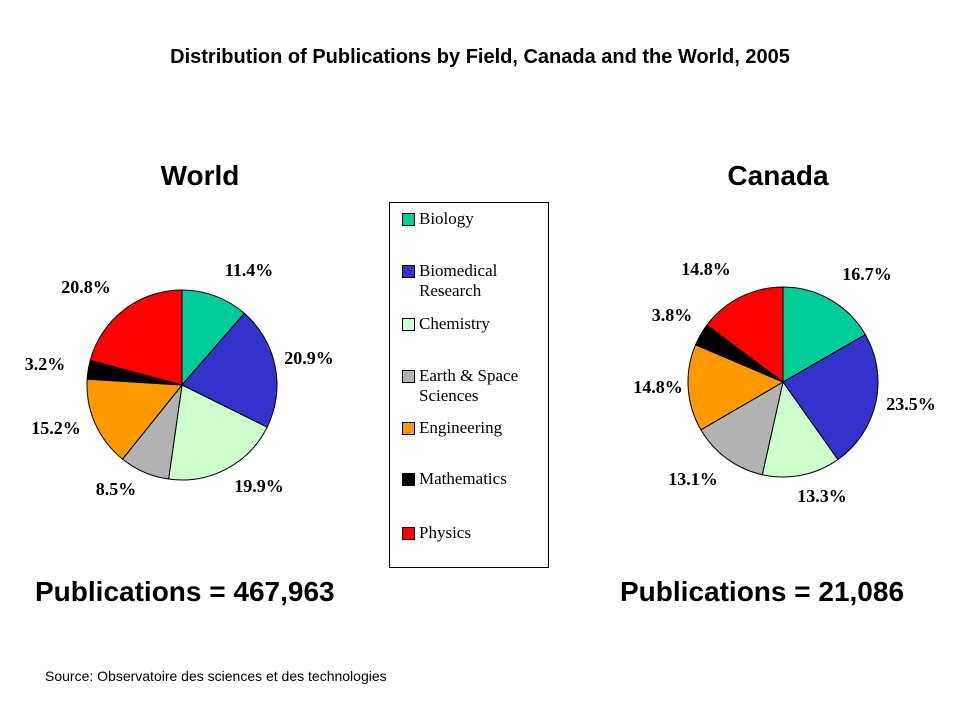 Image resolution: width=960 pixels, height=720 pixels. What do you see at coordinates (762, 591) in the screenshot?
I see `canada-publications-count: Publications = 21,086` at bounding box center [762, 591].